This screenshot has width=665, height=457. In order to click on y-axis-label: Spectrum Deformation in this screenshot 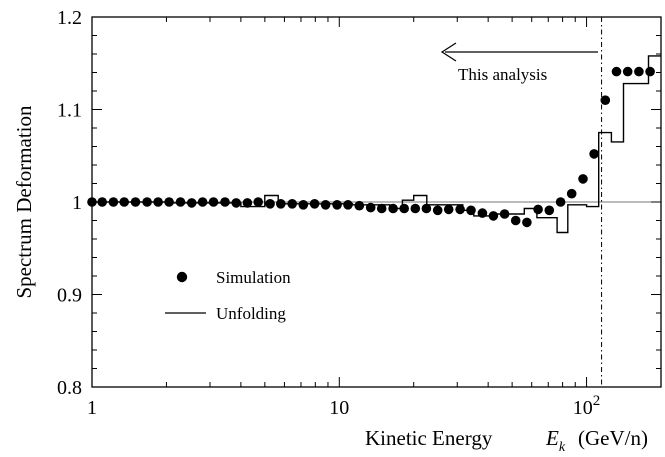, I will do `click(24, 202)`.